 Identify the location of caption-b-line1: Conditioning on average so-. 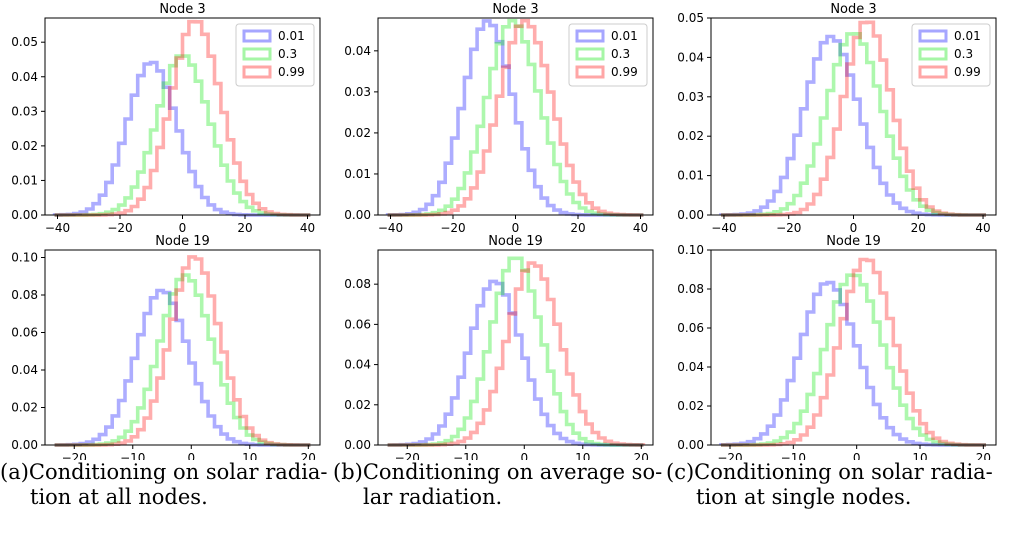
(512, 472).